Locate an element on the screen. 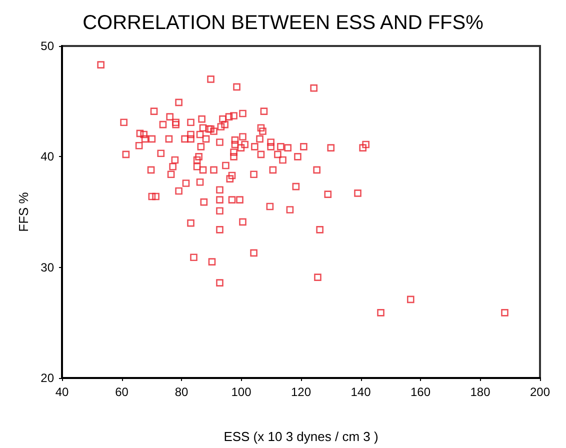 Image resolution: width=566 pixels, height=448 pixels. y-axis-title: FFS % is located at coordinates (23, 212).